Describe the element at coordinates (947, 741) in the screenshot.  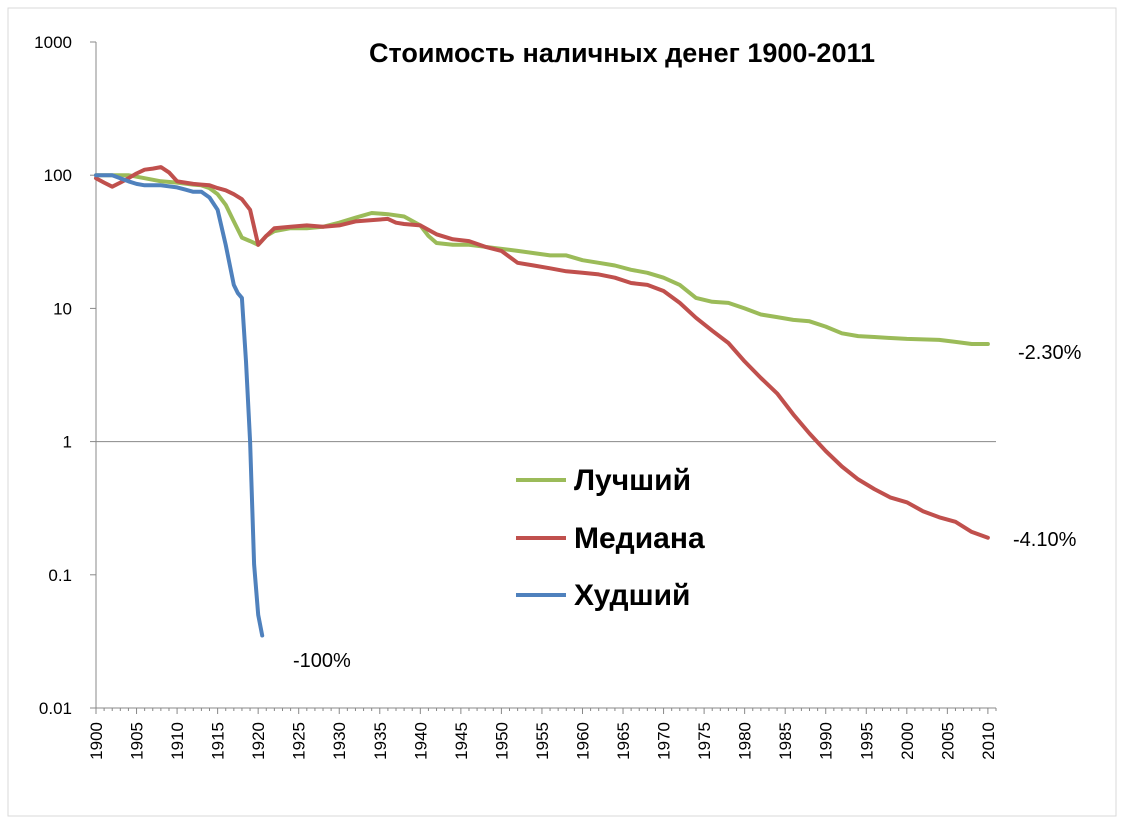
I see `x-tick-label: 2005` at that location.